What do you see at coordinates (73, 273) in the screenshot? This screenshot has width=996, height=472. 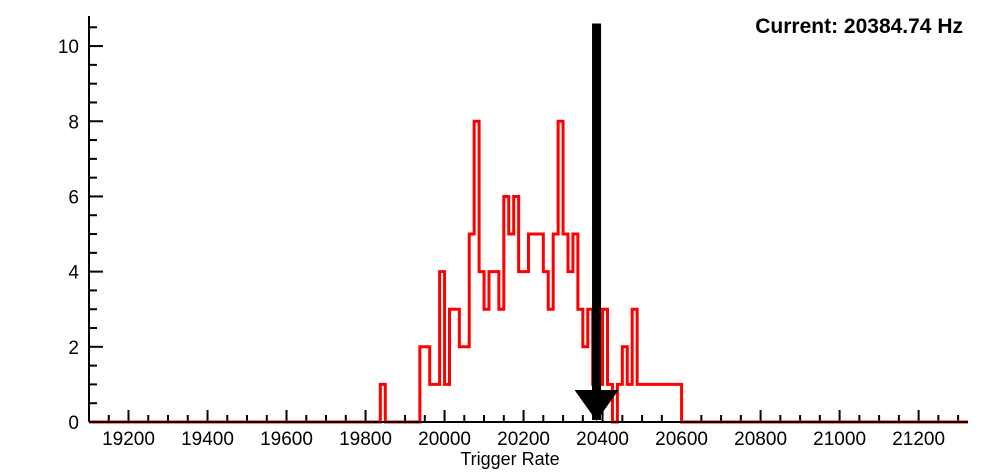 I see `y-tick-label: 4` at bounding box center [73, 273].